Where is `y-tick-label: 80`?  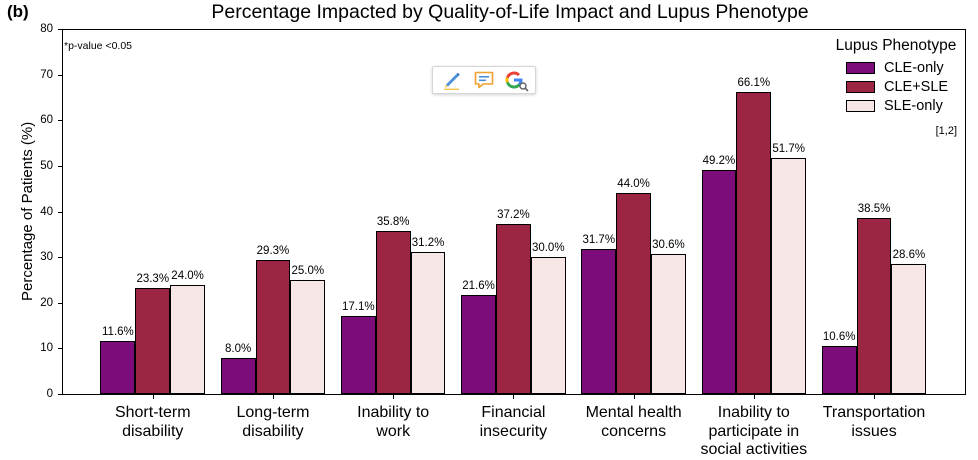
y-tick-label: 80 is located at coordinates (46, 28).